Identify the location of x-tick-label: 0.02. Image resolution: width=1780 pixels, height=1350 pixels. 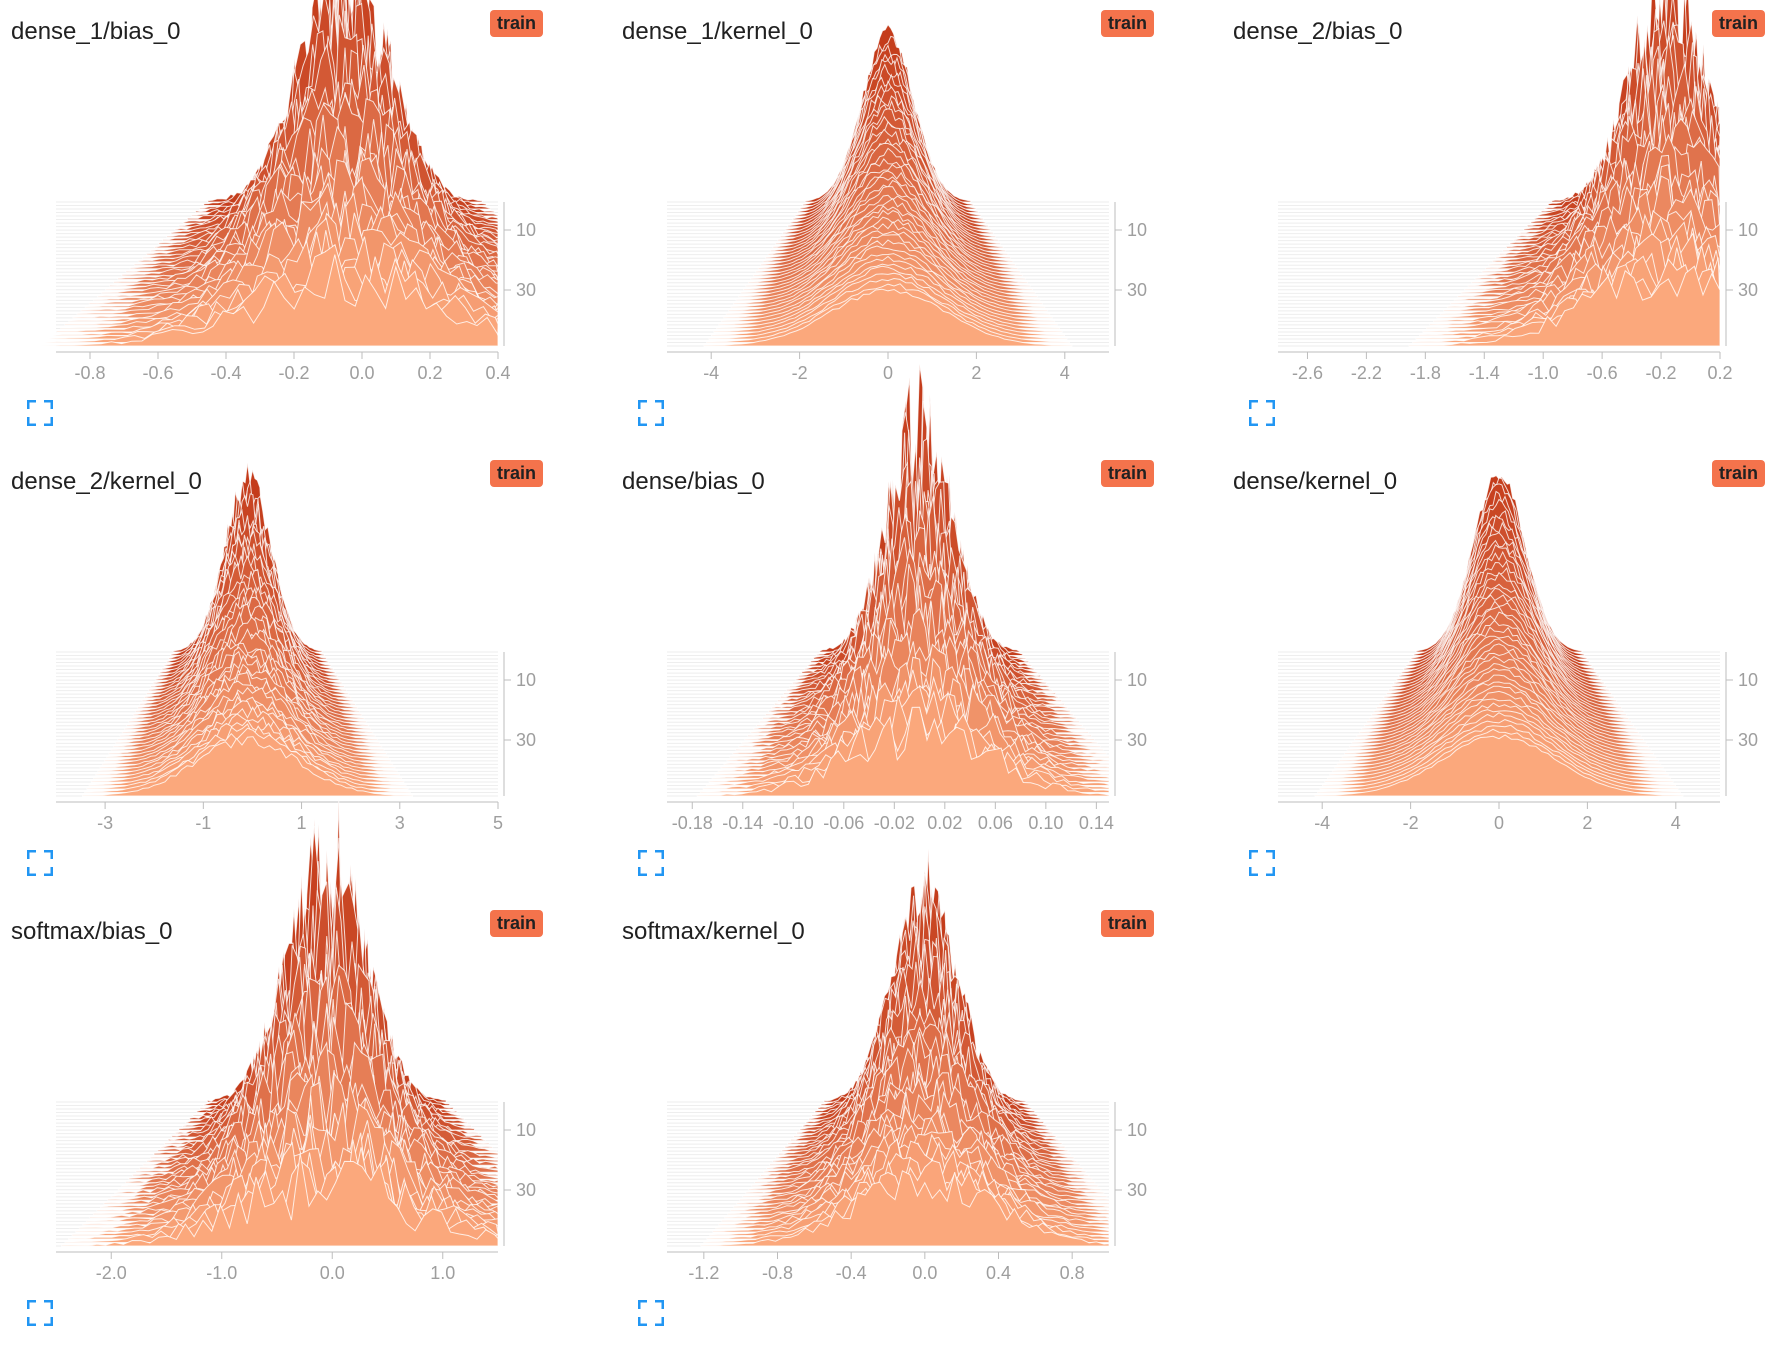
(944, 823).